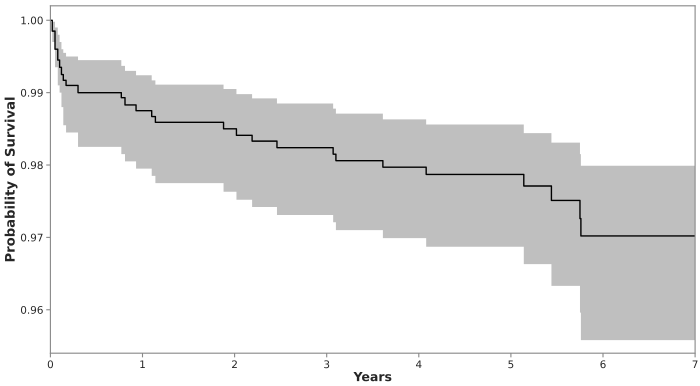 Image resolution: width=700 pixels, height=386 pixels. What do you see at coordinates (31, 92) in the screenshot?
I see `y-tick-label: 0.99` at bounding box center [31, 92].